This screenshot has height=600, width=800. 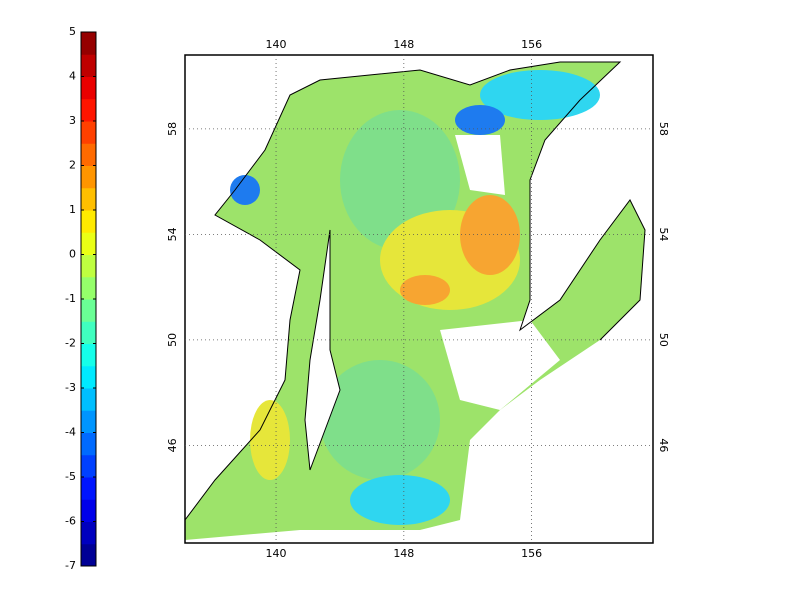 What do you see at coordinates (72, 76) in the screenshot?
I see `colorbar-tick-label: 4` at bounding box center [72, 76].